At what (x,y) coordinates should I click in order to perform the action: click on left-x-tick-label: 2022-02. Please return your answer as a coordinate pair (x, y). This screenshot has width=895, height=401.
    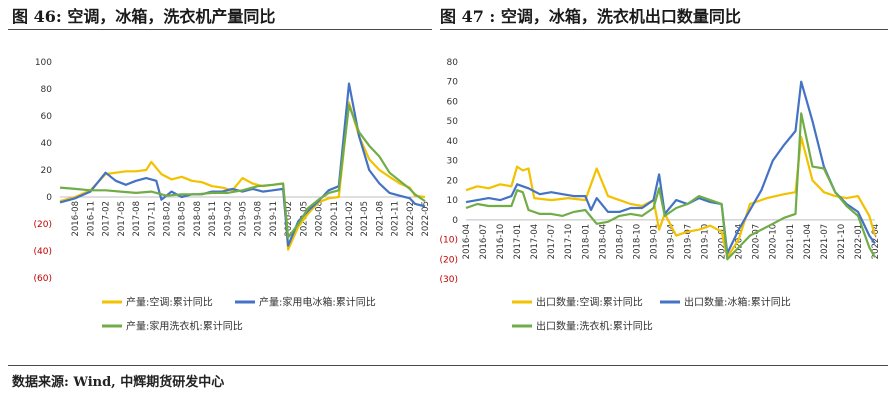
    Looking at the image, I should click on (411, 219).